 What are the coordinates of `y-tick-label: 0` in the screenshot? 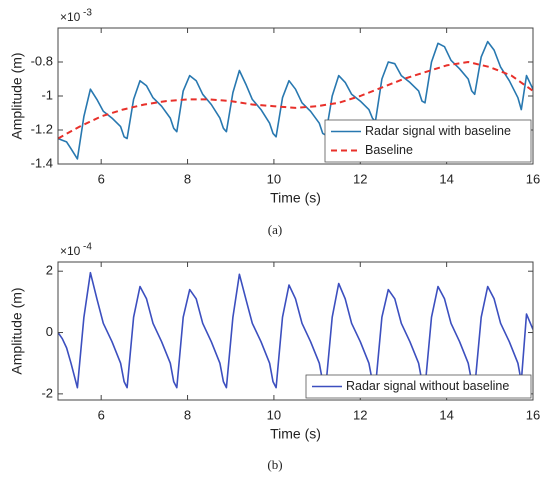 It's located at (49, 331).